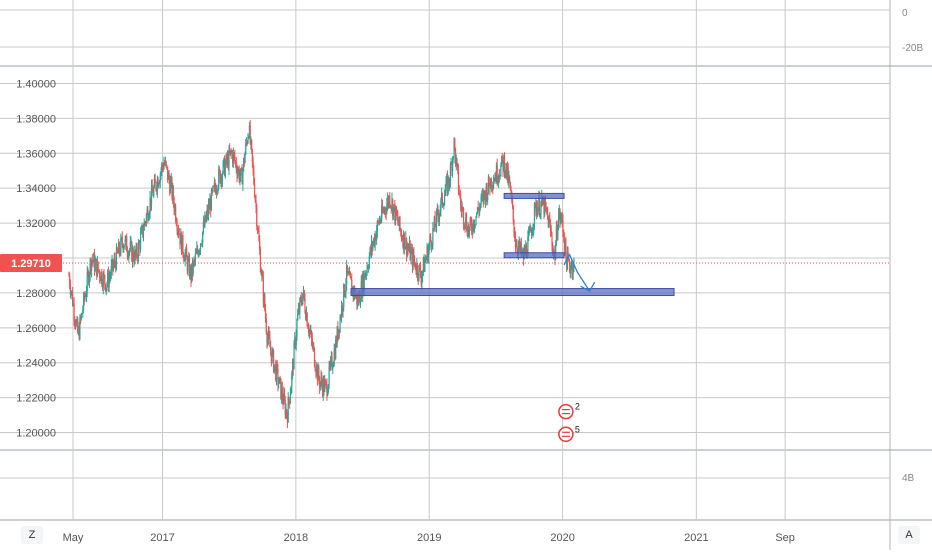 The image size is (932, 555). Describe the element at coordinates (909, 535) in the screenshot. I see `auto-scale-toggle-button: A` at that location.